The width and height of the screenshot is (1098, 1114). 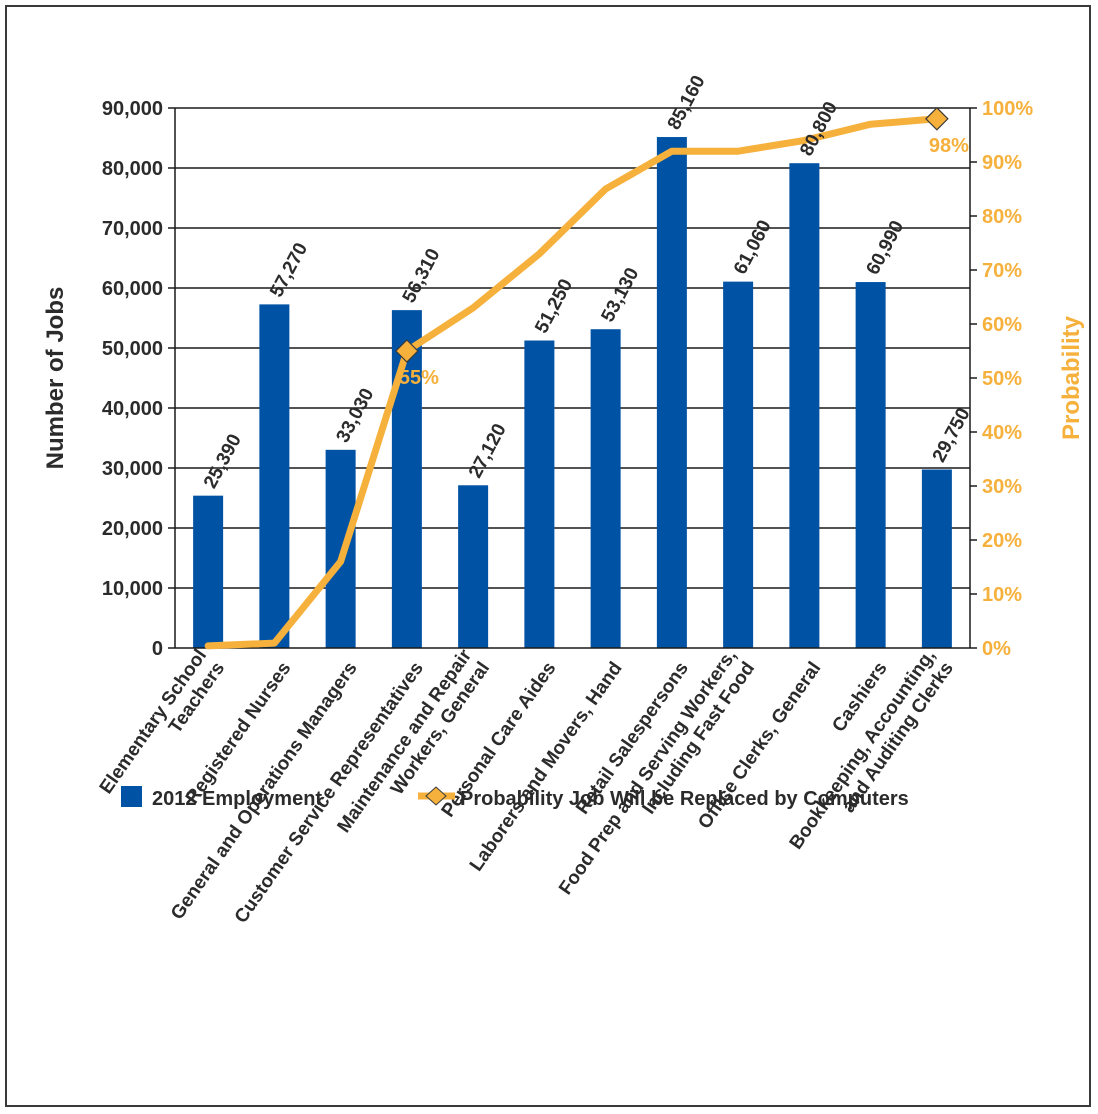 I want to click on right-axis-ticks: 0% 10% 20% 30% 40% 50% 60% 70% 80% 90% 100%, so click(x=1001, y=379).